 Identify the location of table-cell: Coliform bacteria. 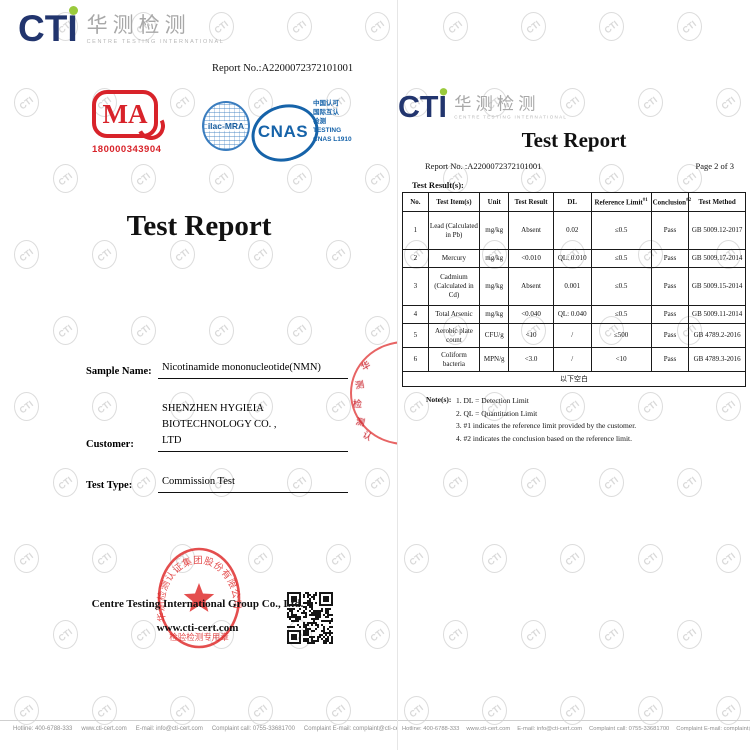
(454, 359).